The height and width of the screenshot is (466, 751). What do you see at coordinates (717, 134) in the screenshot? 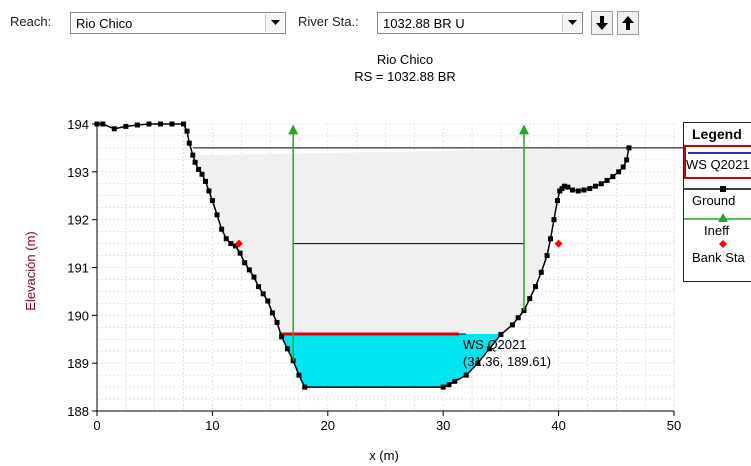
I see `legend-title: Legend` at bounding box center [717, 134].